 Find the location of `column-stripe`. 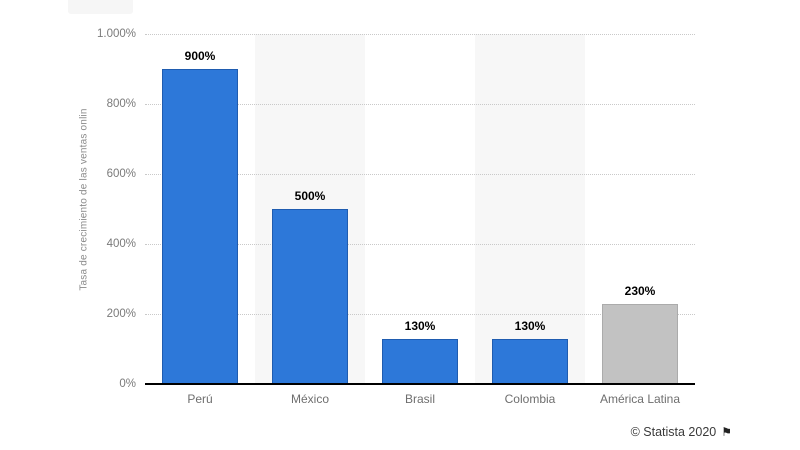

column-stripe is located at coordinates (530, 209).